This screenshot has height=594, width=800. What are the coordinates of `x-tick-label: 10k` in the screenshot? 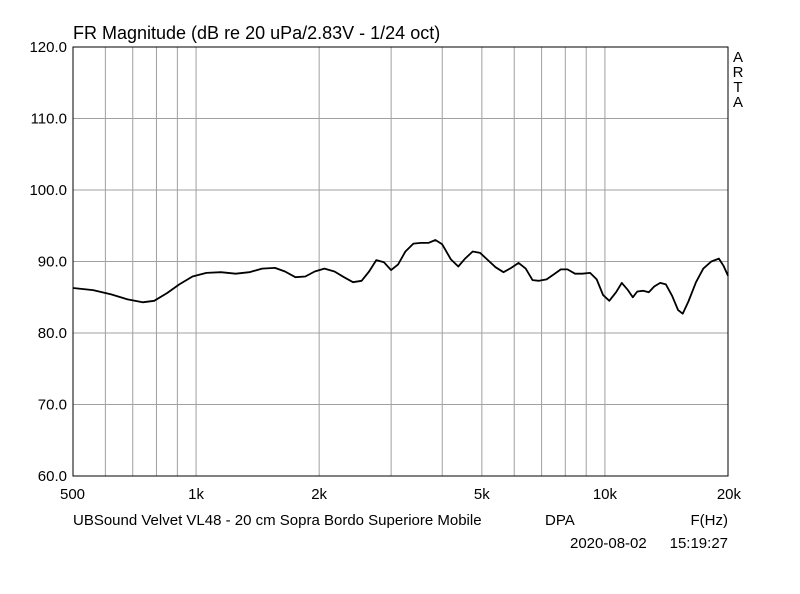 It's located at (605, 494).